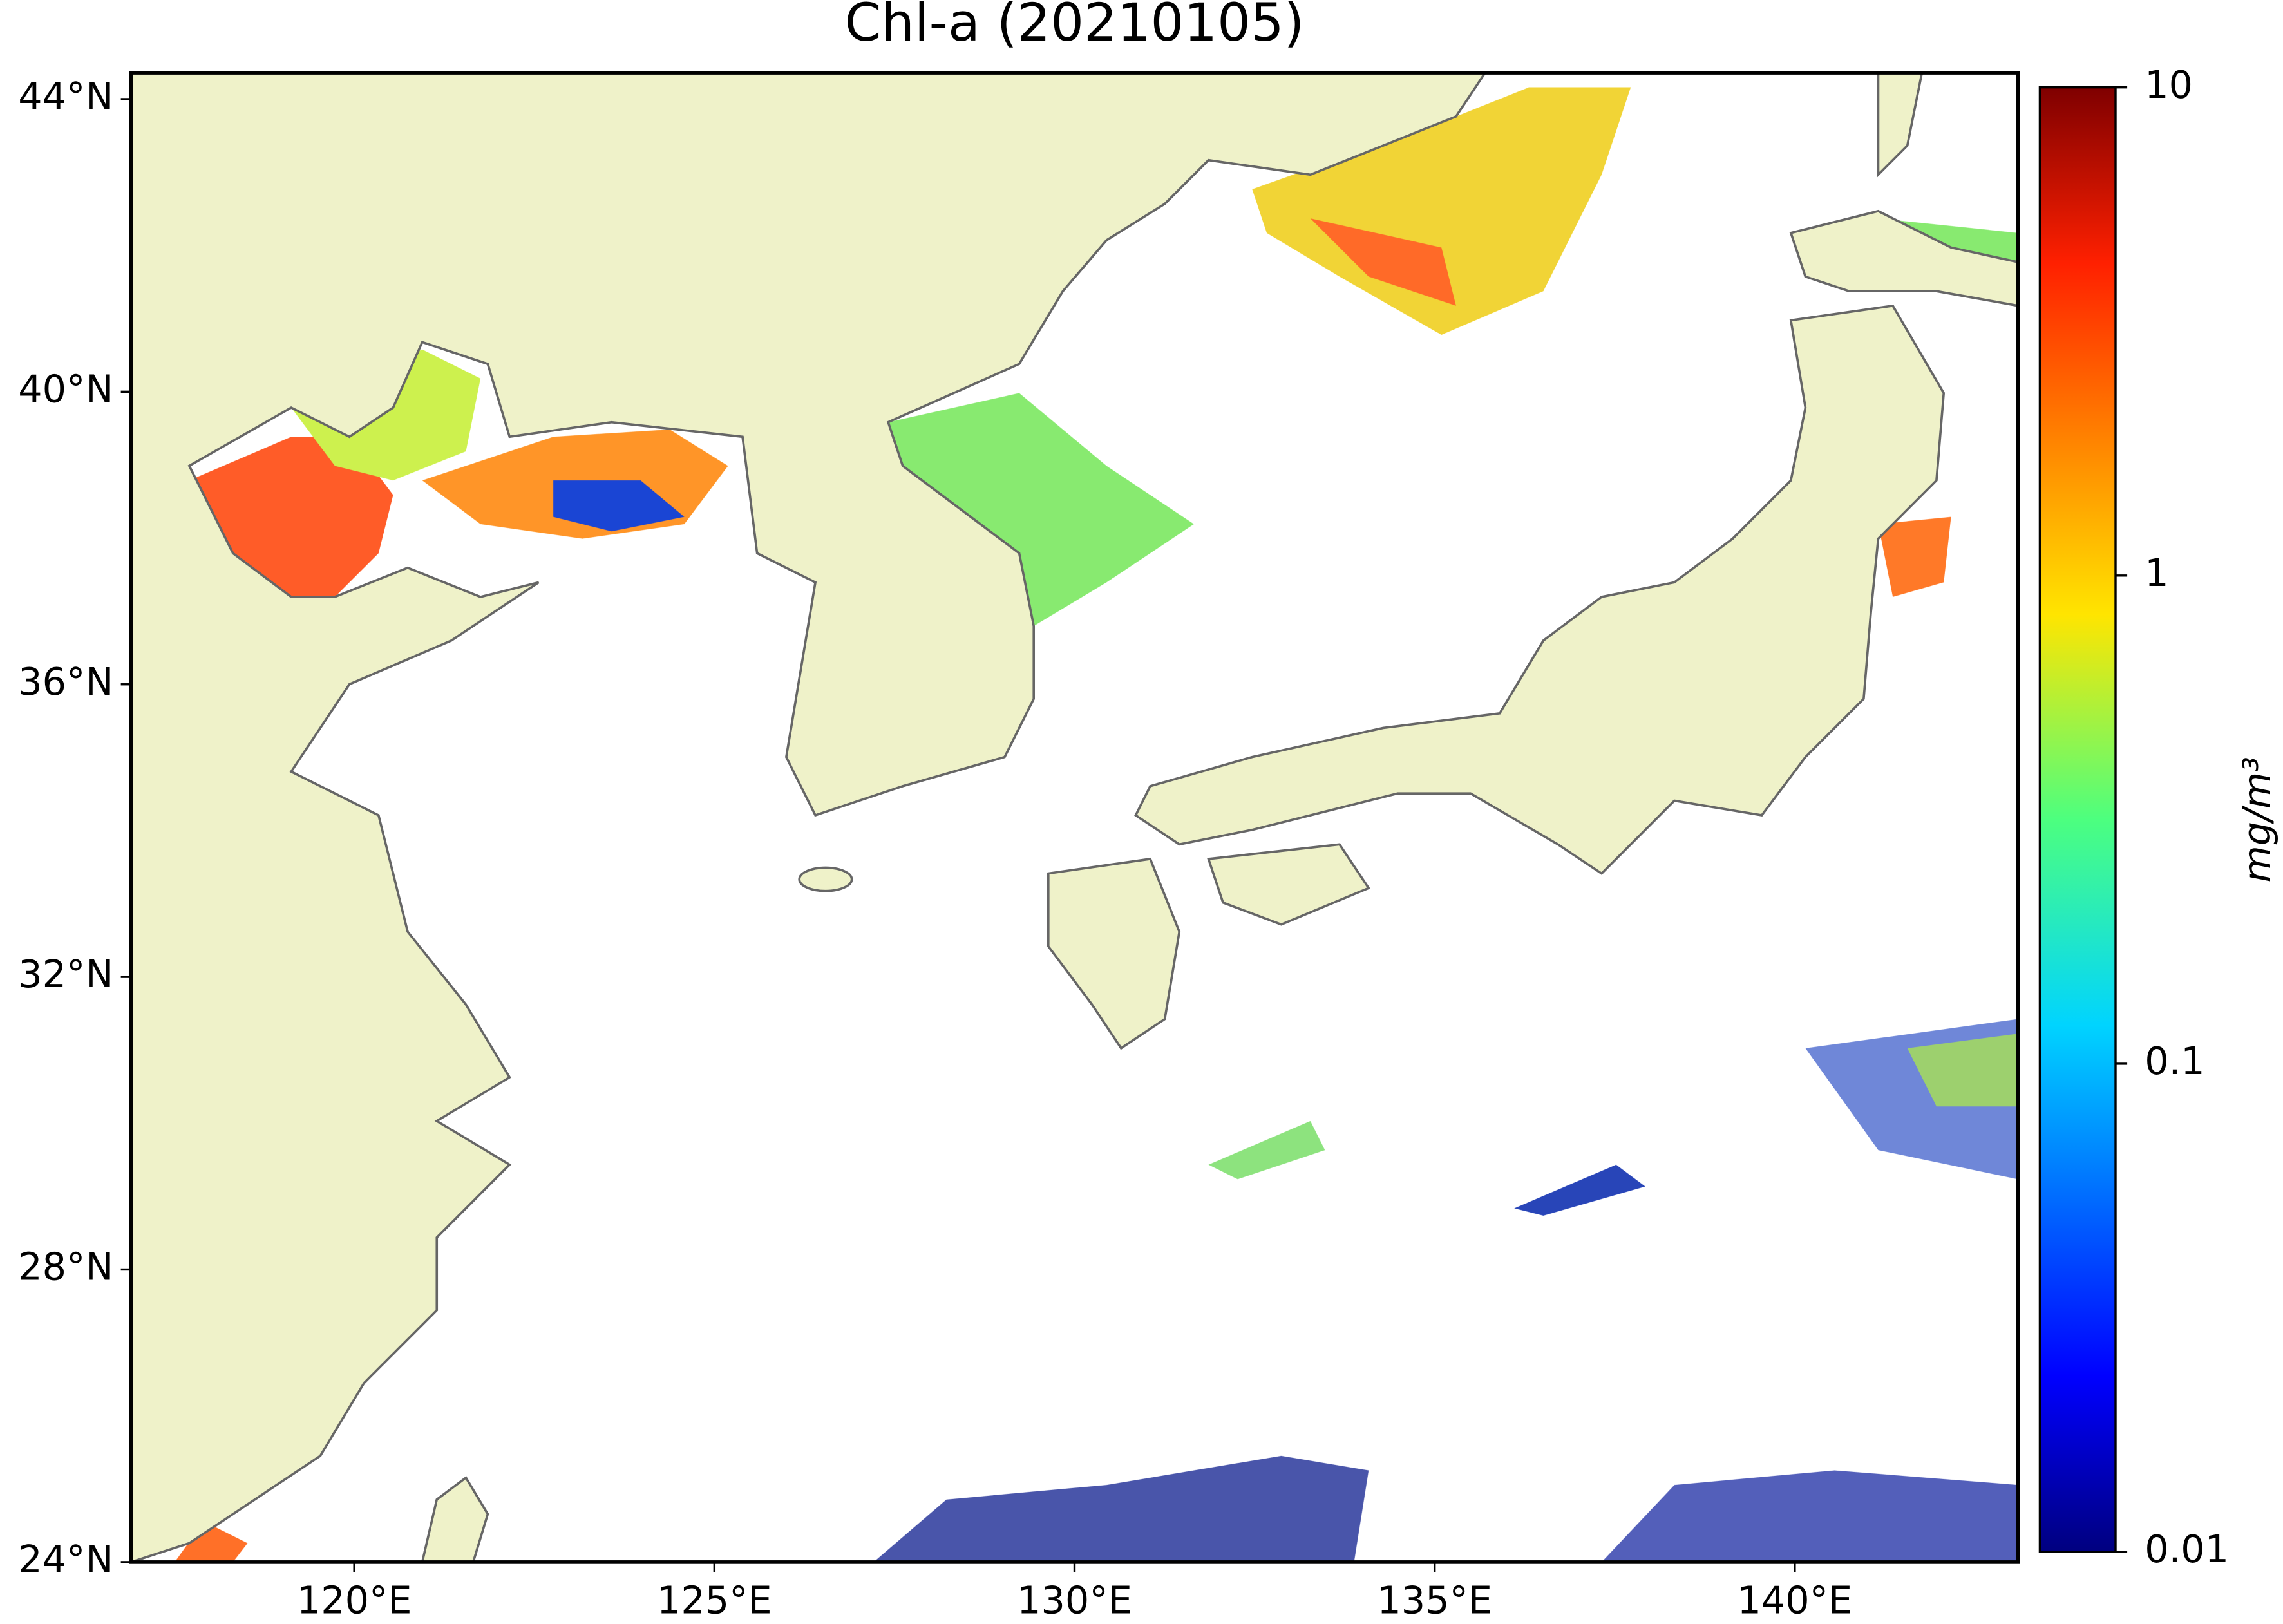  I want to click on colorbar-tick-label: 10, so click(2169, 85).